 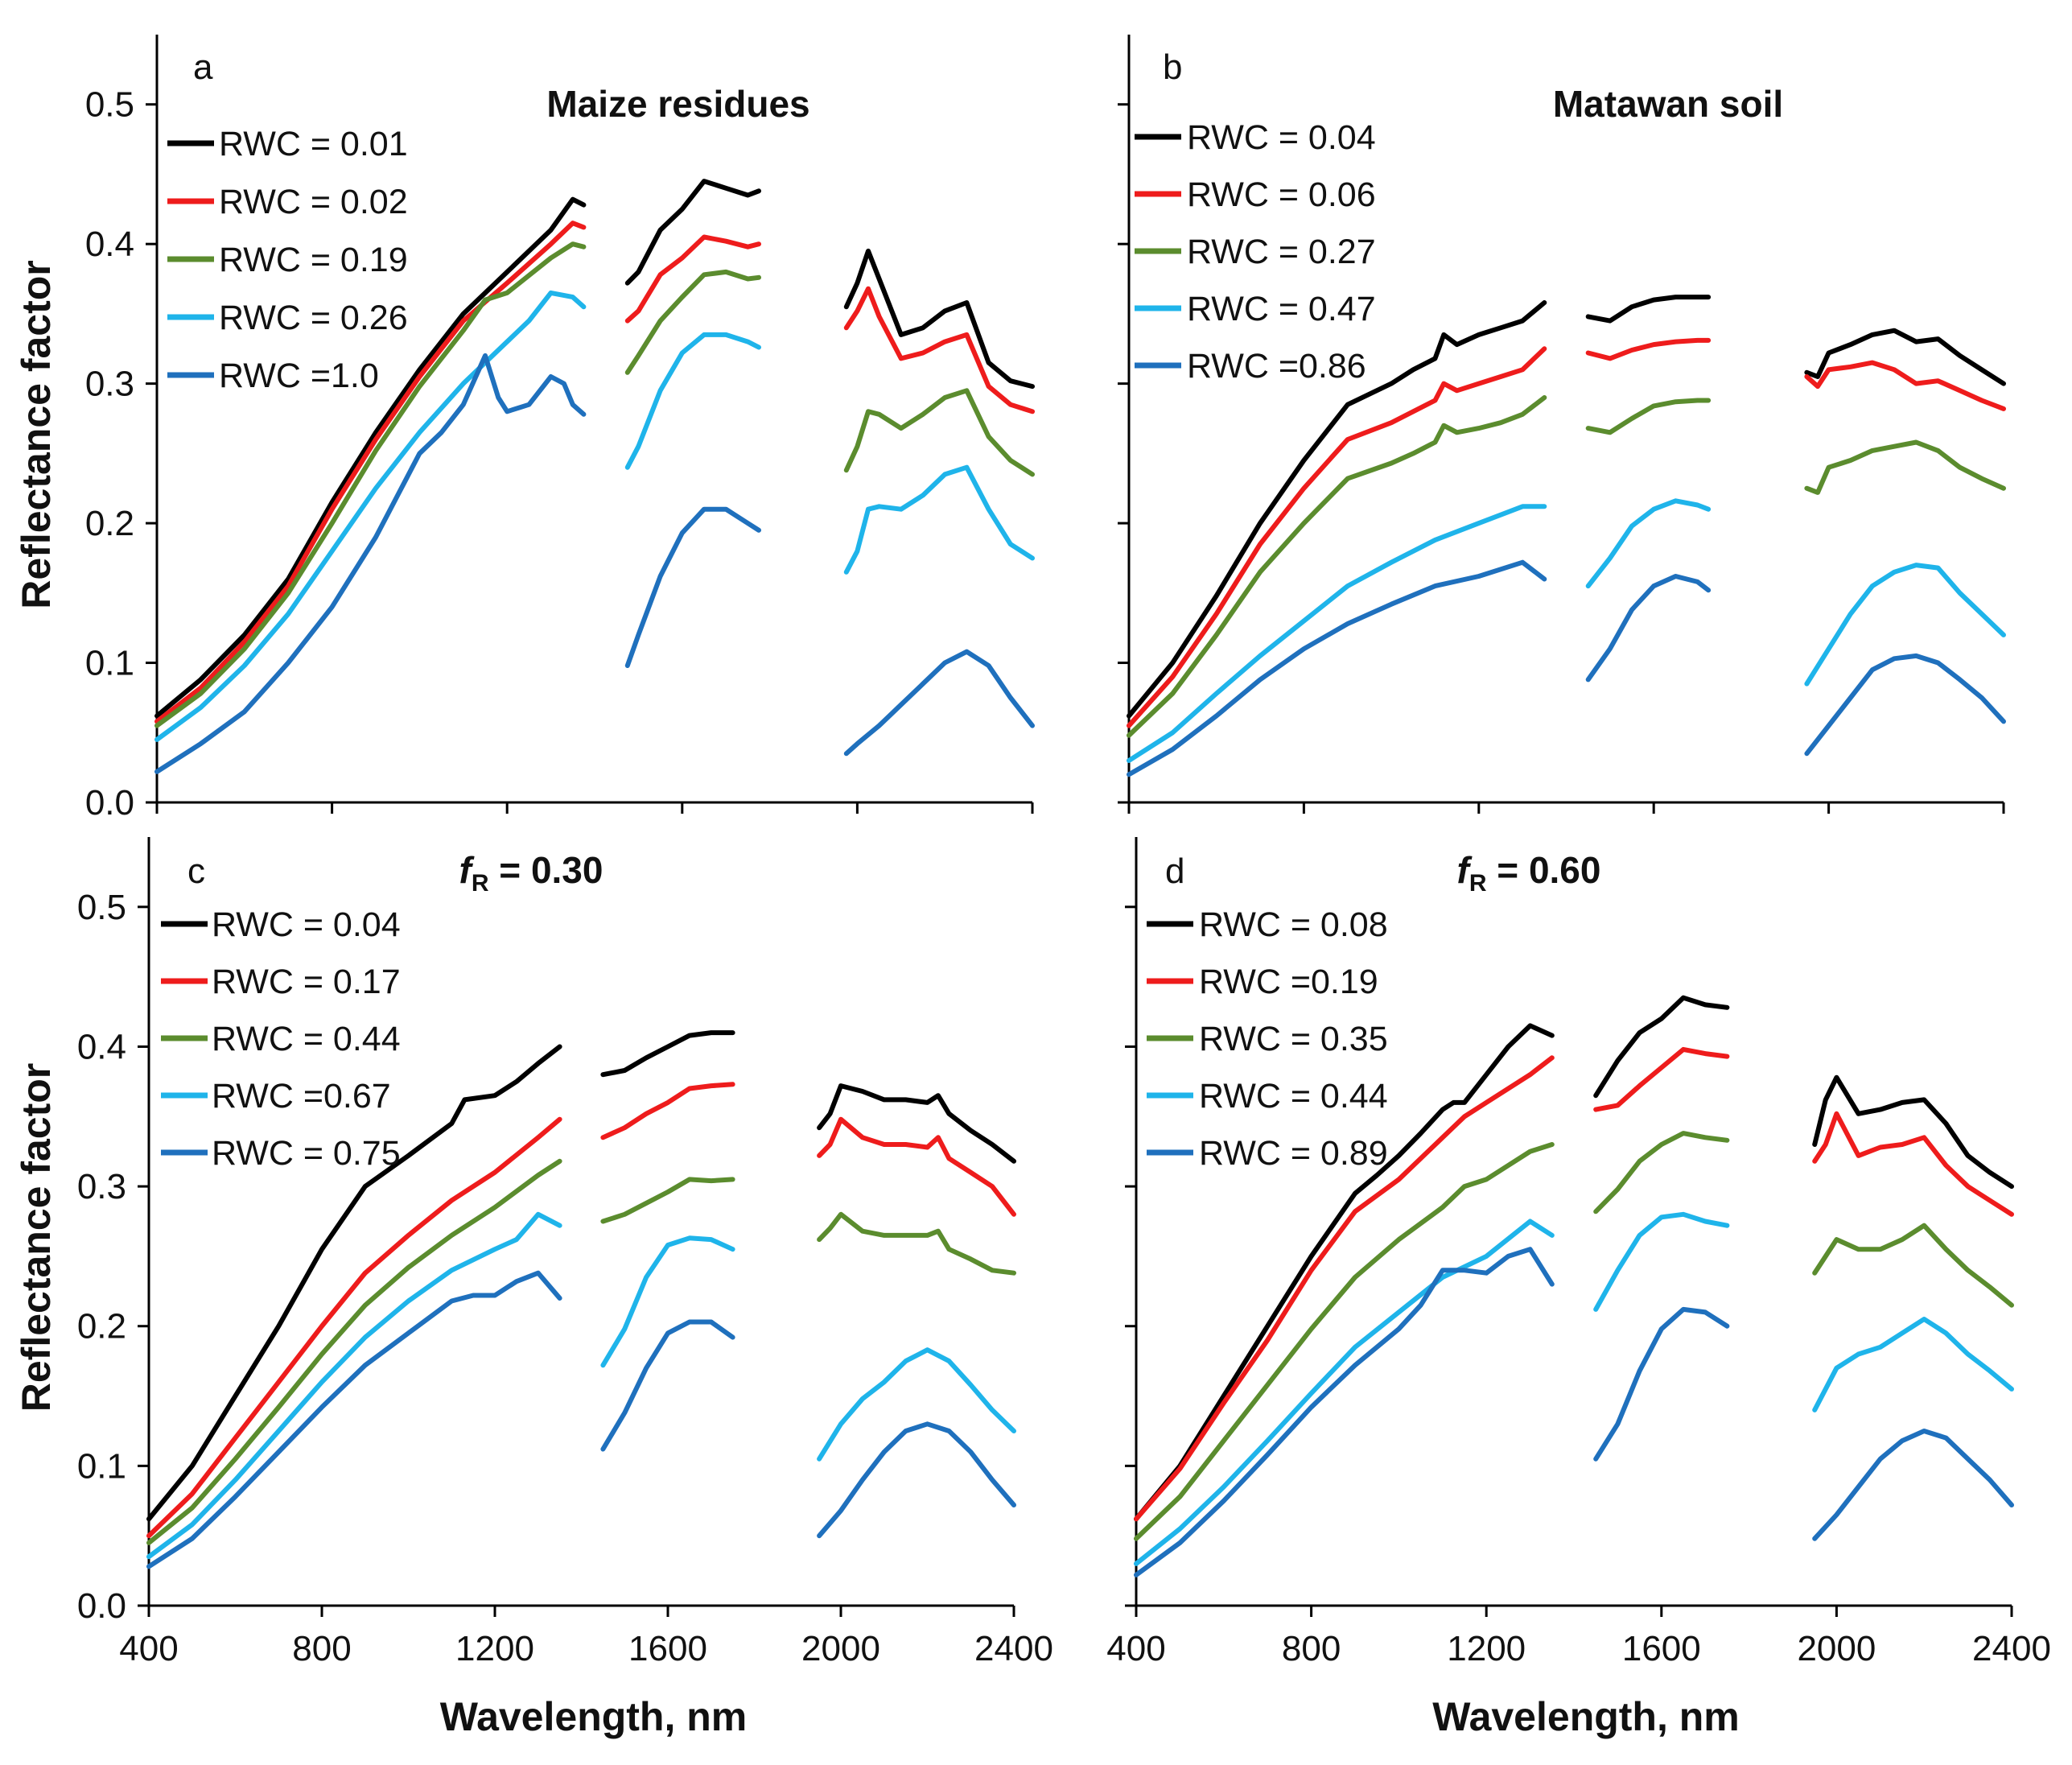 I want to click on panel-letter: c, so click(x=196, y=871).